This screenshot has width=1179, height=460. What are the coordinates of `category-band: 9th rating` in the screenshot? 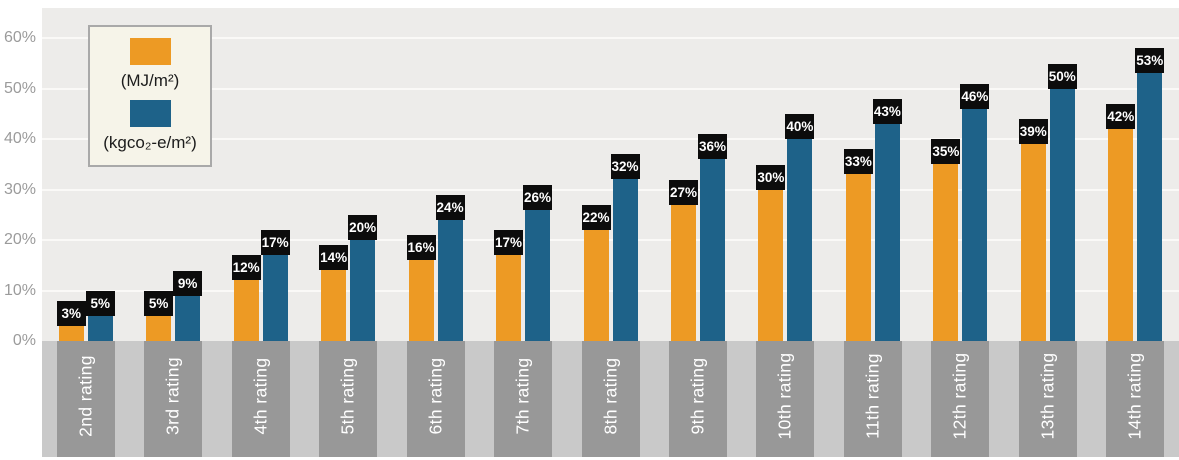 It's located at (697, 399).